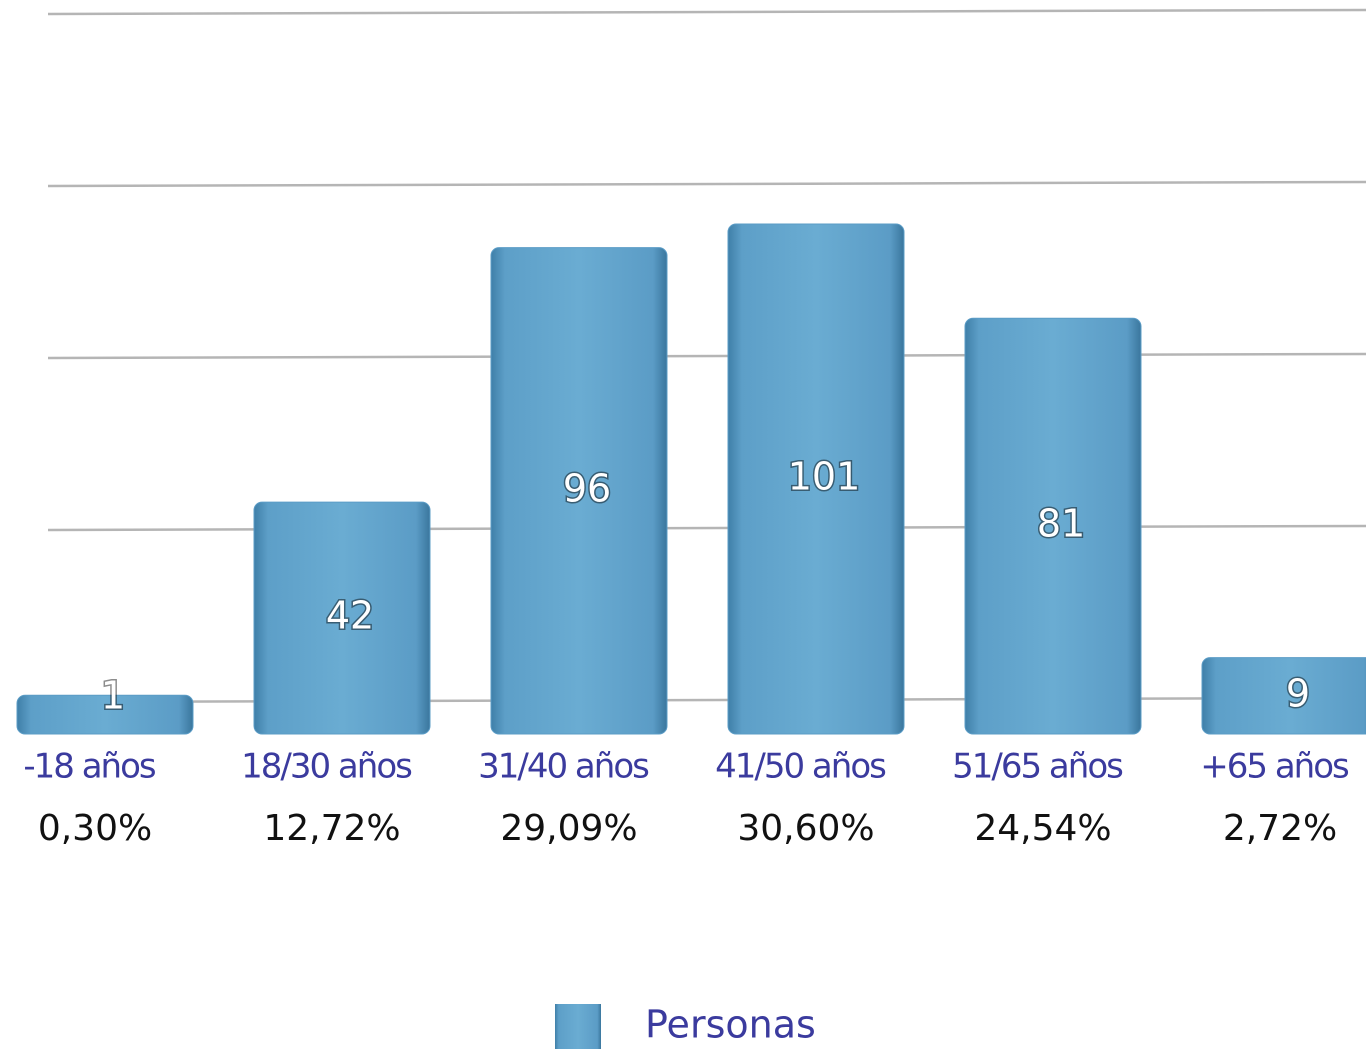  What do you see at coordinates (350, 616) in the screenshot?
I see `value-label: 42` at bounding box center [350, 616].